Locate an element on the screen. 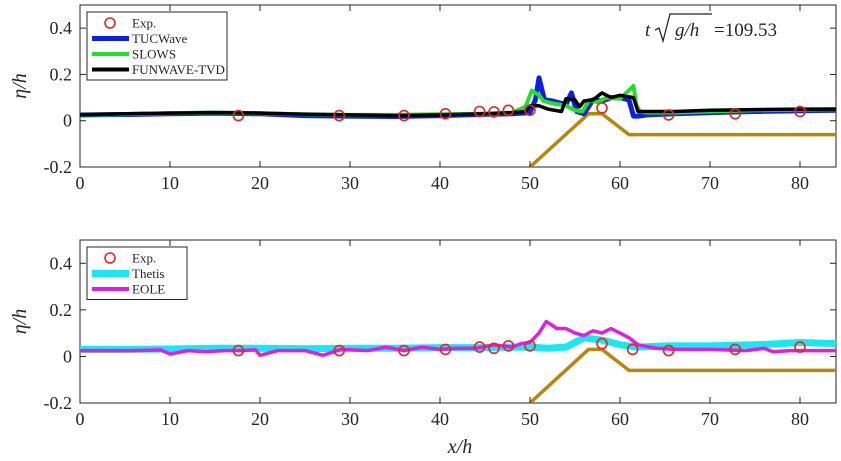 Image resolution: width=841 pixels, height=461 pixels. time-annotation: t g/h =109.53 is located at coordinates (711, 28).